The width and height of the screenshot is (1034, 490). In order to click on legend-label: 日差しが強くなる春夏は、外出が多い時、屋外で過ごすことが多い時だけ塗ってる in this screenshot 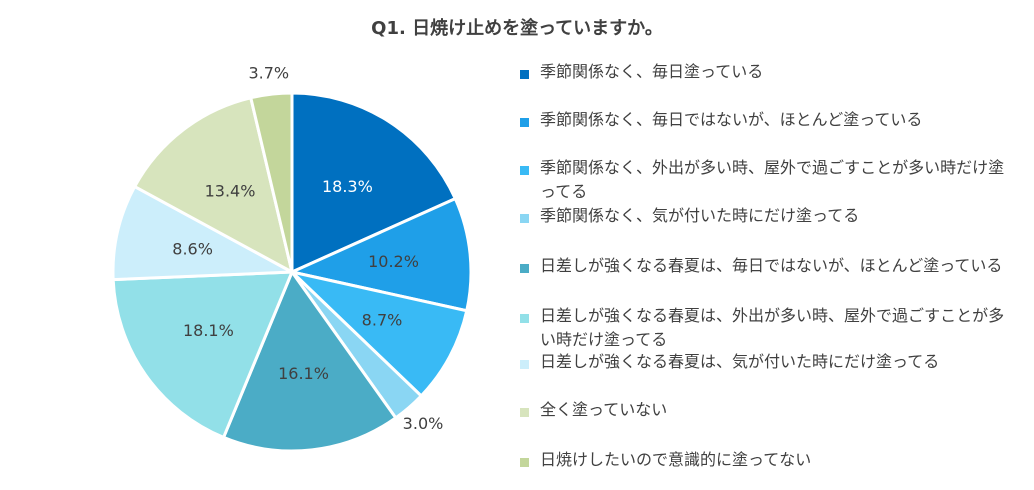, I will do `click(772, 327)`.